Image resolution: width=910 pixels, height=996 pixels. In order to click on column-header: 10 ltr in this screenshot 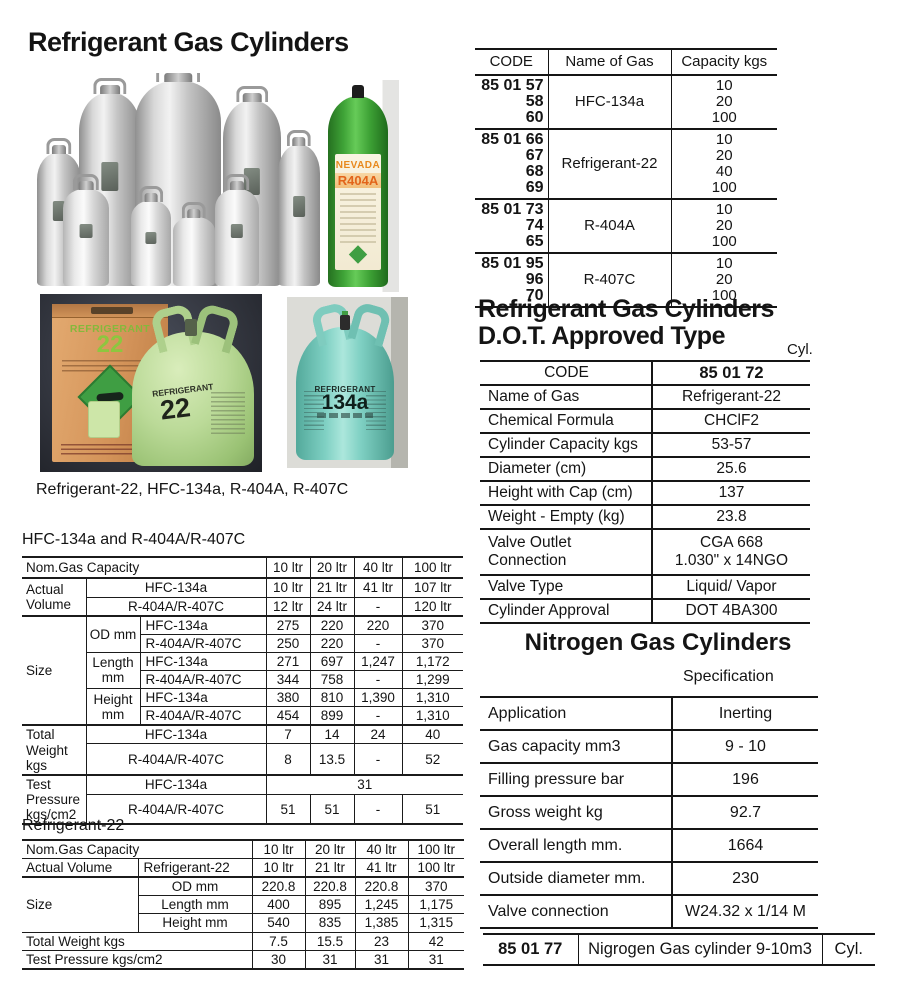, I will do `click(288, 567)`.